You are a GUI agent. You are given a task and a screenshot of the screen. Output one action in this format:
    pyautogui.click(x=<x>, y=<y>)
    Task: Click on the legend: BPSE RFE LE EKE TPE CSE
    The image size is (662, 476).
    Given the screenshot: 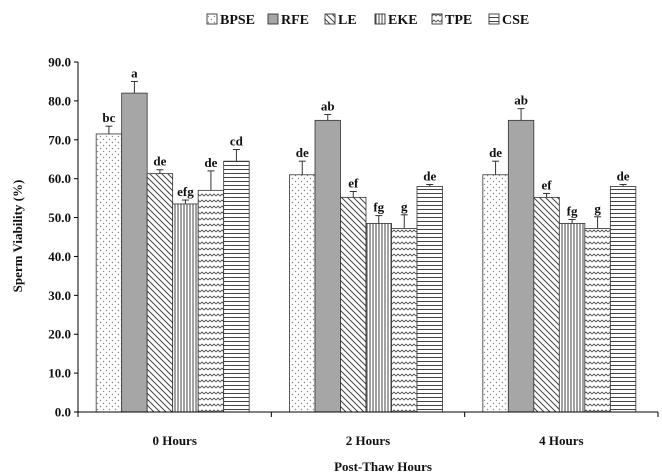 What is the action you would take?
    pyautogui.click(x=367, y=20)
    